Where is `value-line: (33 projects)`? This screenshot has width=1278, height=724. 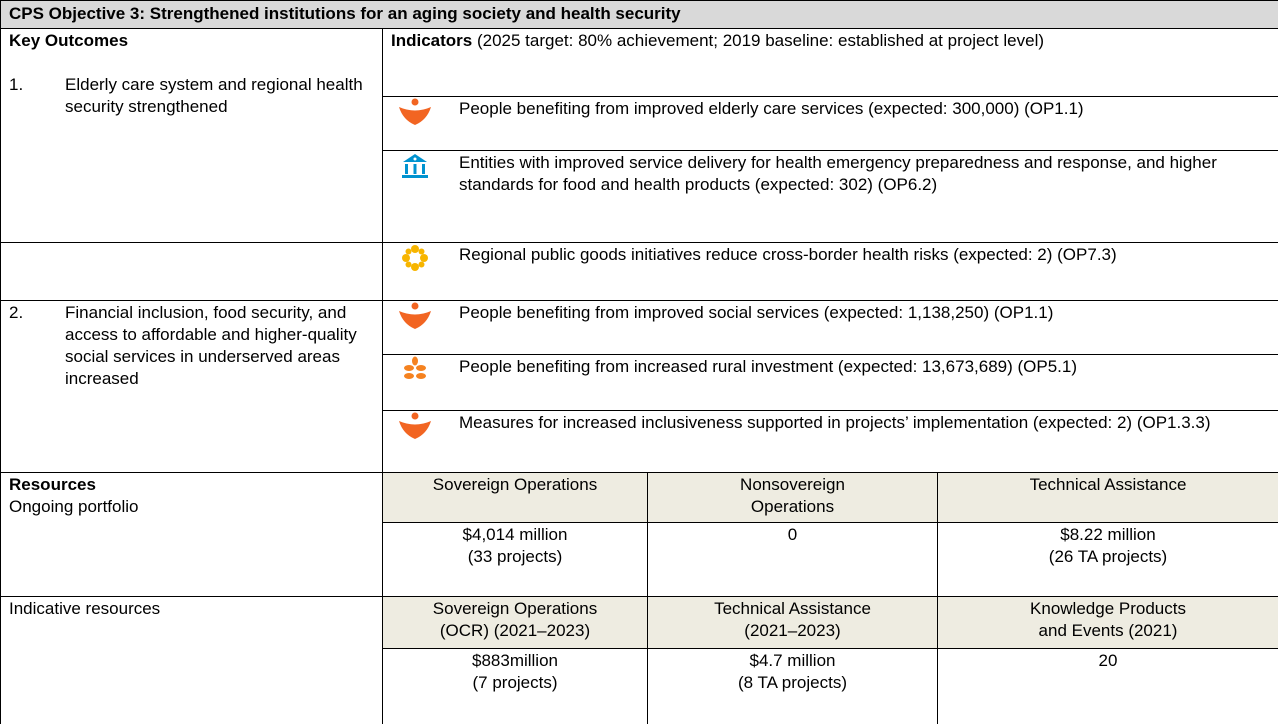 value-line: (33 projects) is located at coordinates (515, 556).